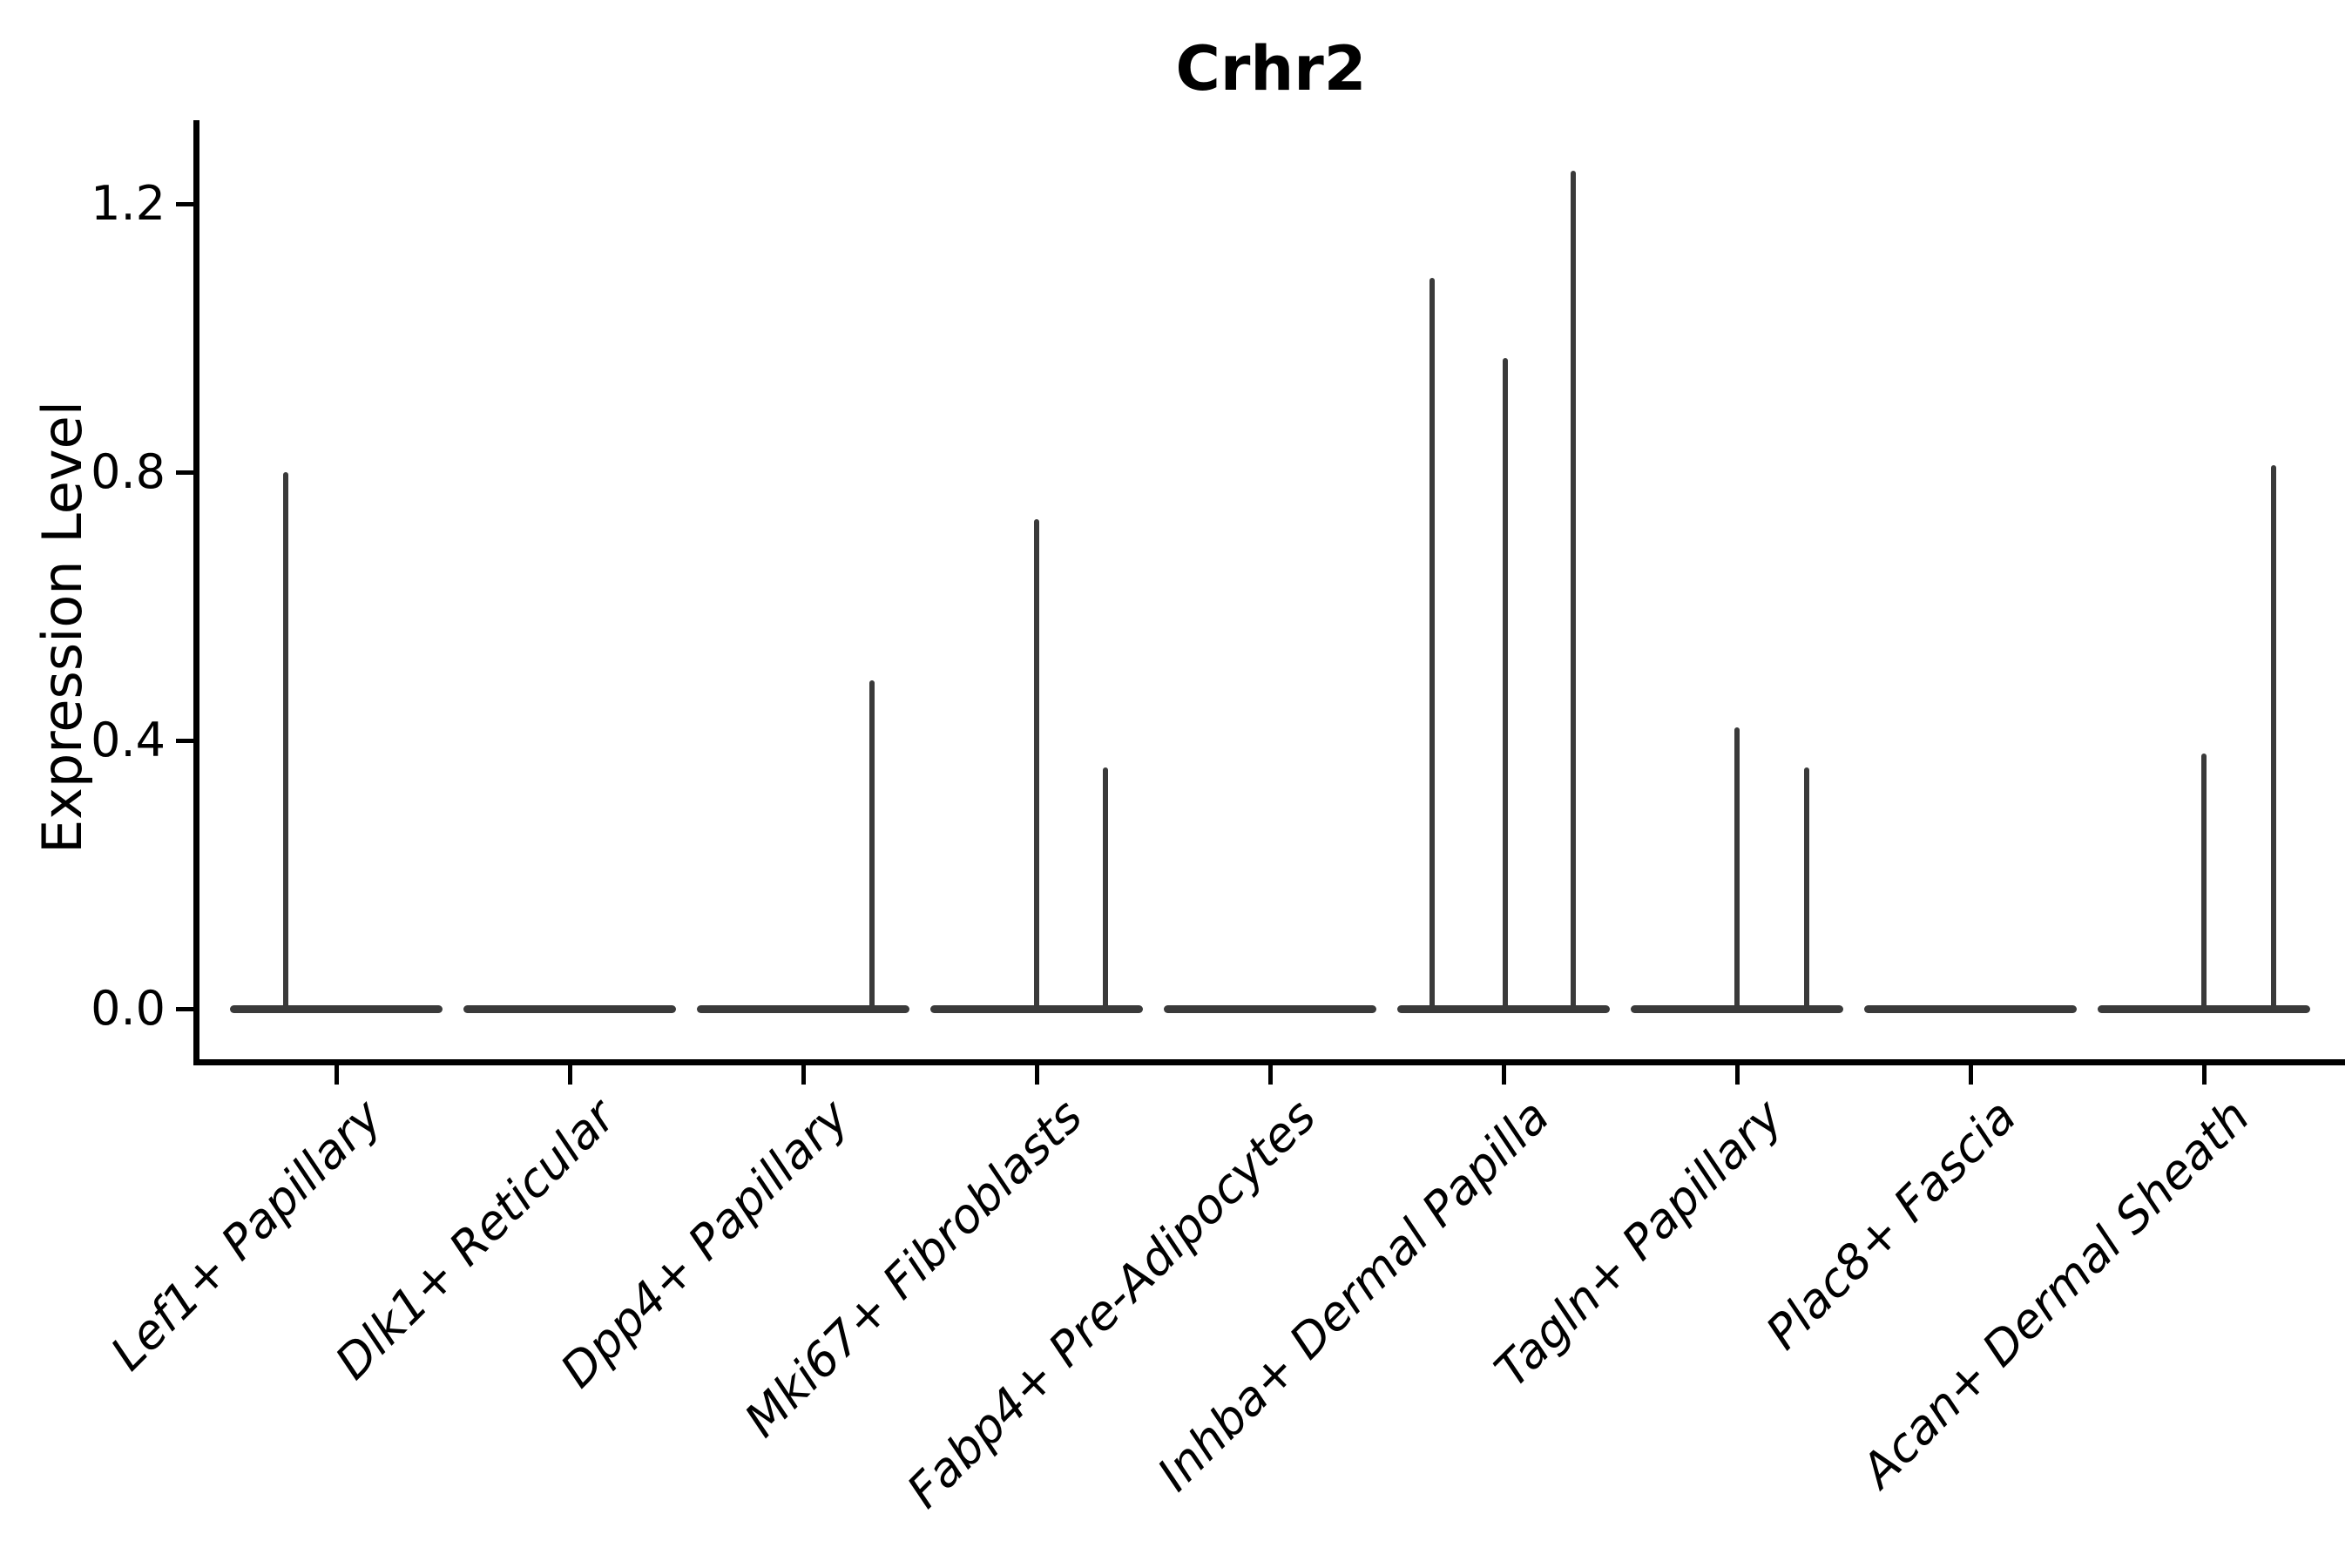 This screenshot has height=1568, width=2352. I want to click on x-axis-line, so click(1269, 1062).